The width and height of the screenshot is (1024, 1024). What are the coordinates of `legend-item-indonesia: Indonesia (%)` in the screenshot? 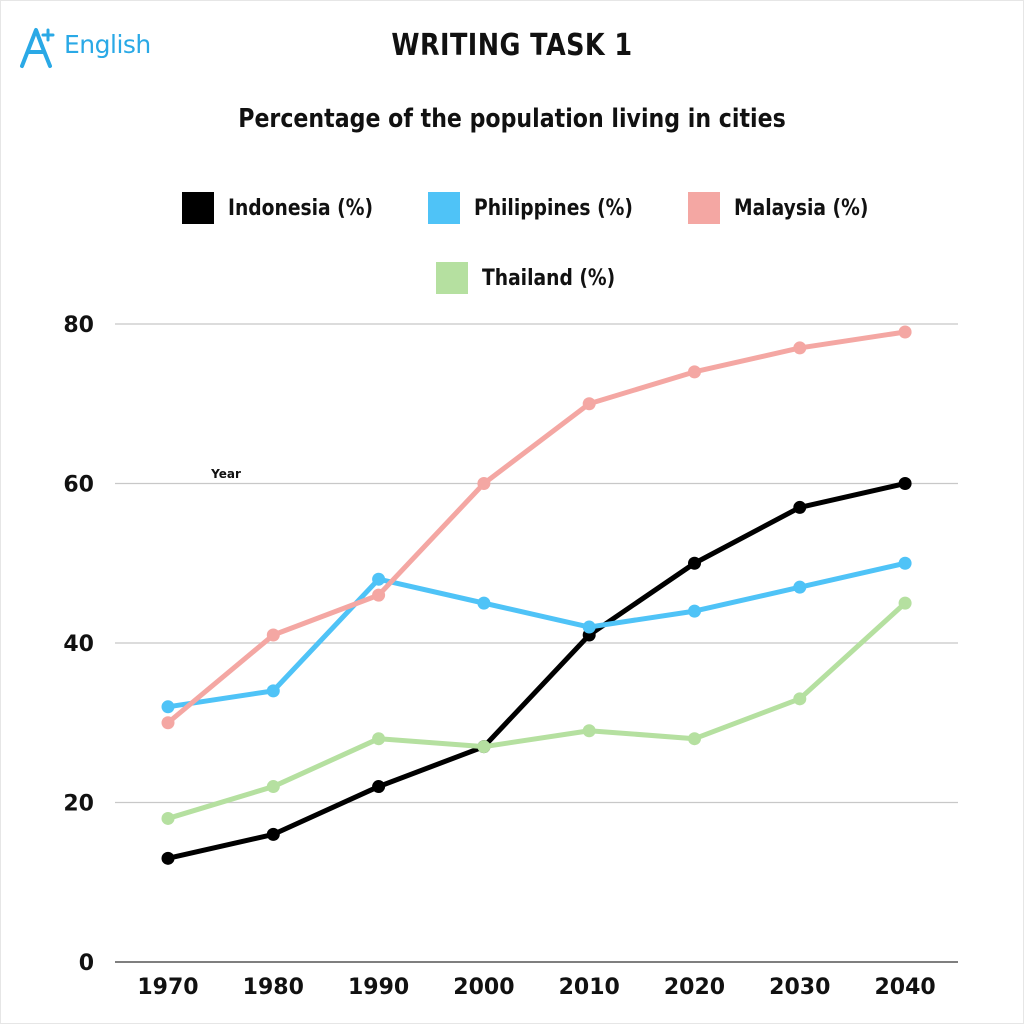 It's located at (290, 208).